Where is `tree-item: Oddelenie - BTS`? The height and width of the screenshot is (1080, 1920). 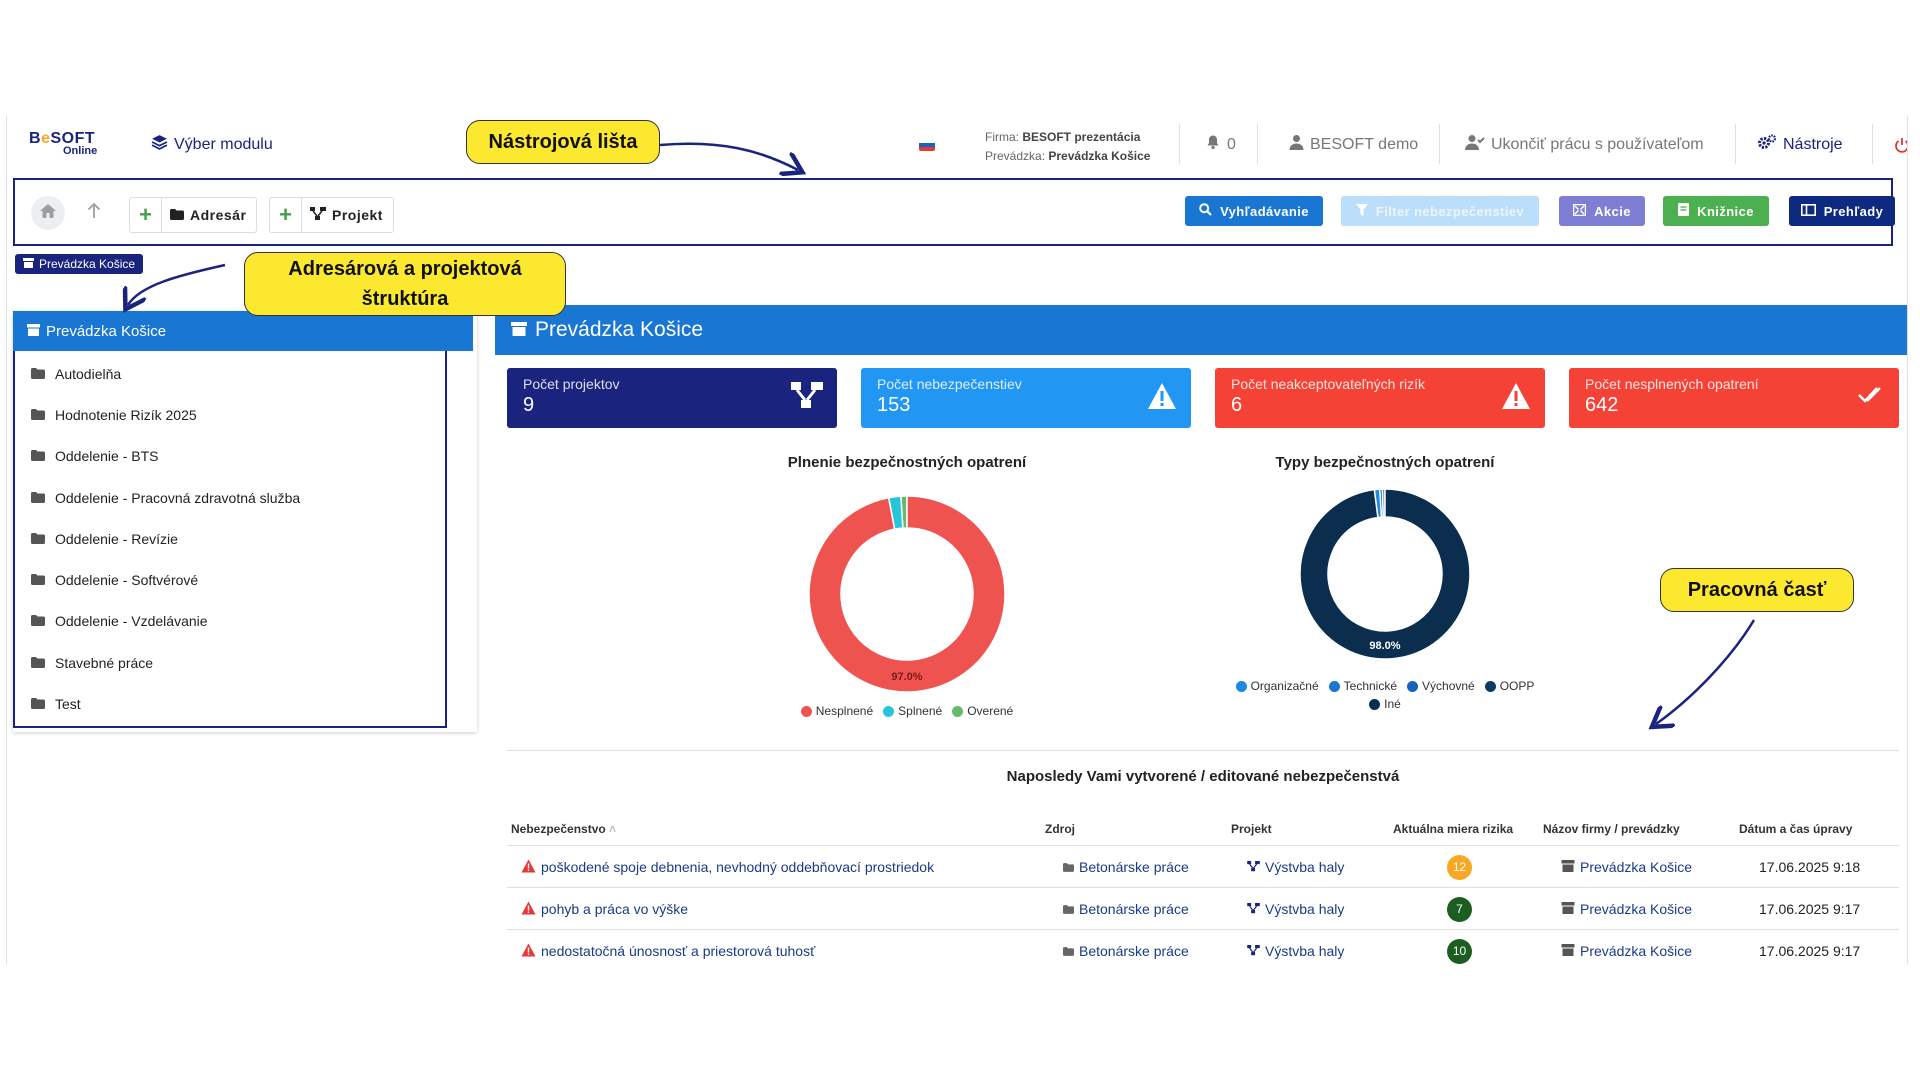
tree-item: Oddelenie - BTS is located at coordinates (230, 456).